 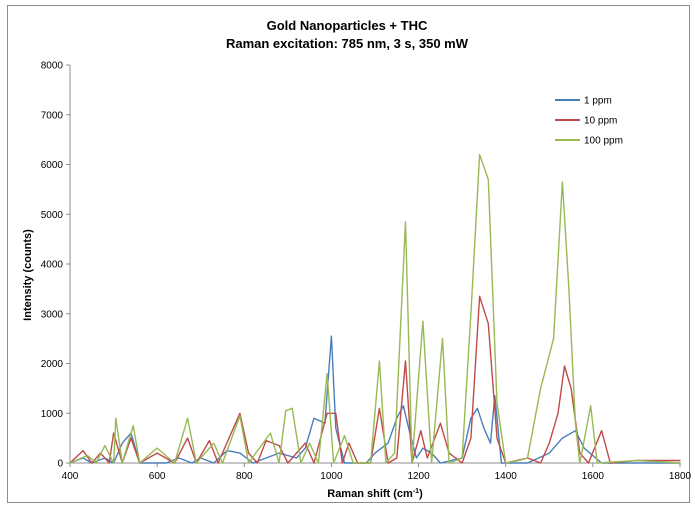 What do you see at coordinates (52, 215) in the screenshot?
I see `y-tick-label: 5000` at bounding box center [52, 215].